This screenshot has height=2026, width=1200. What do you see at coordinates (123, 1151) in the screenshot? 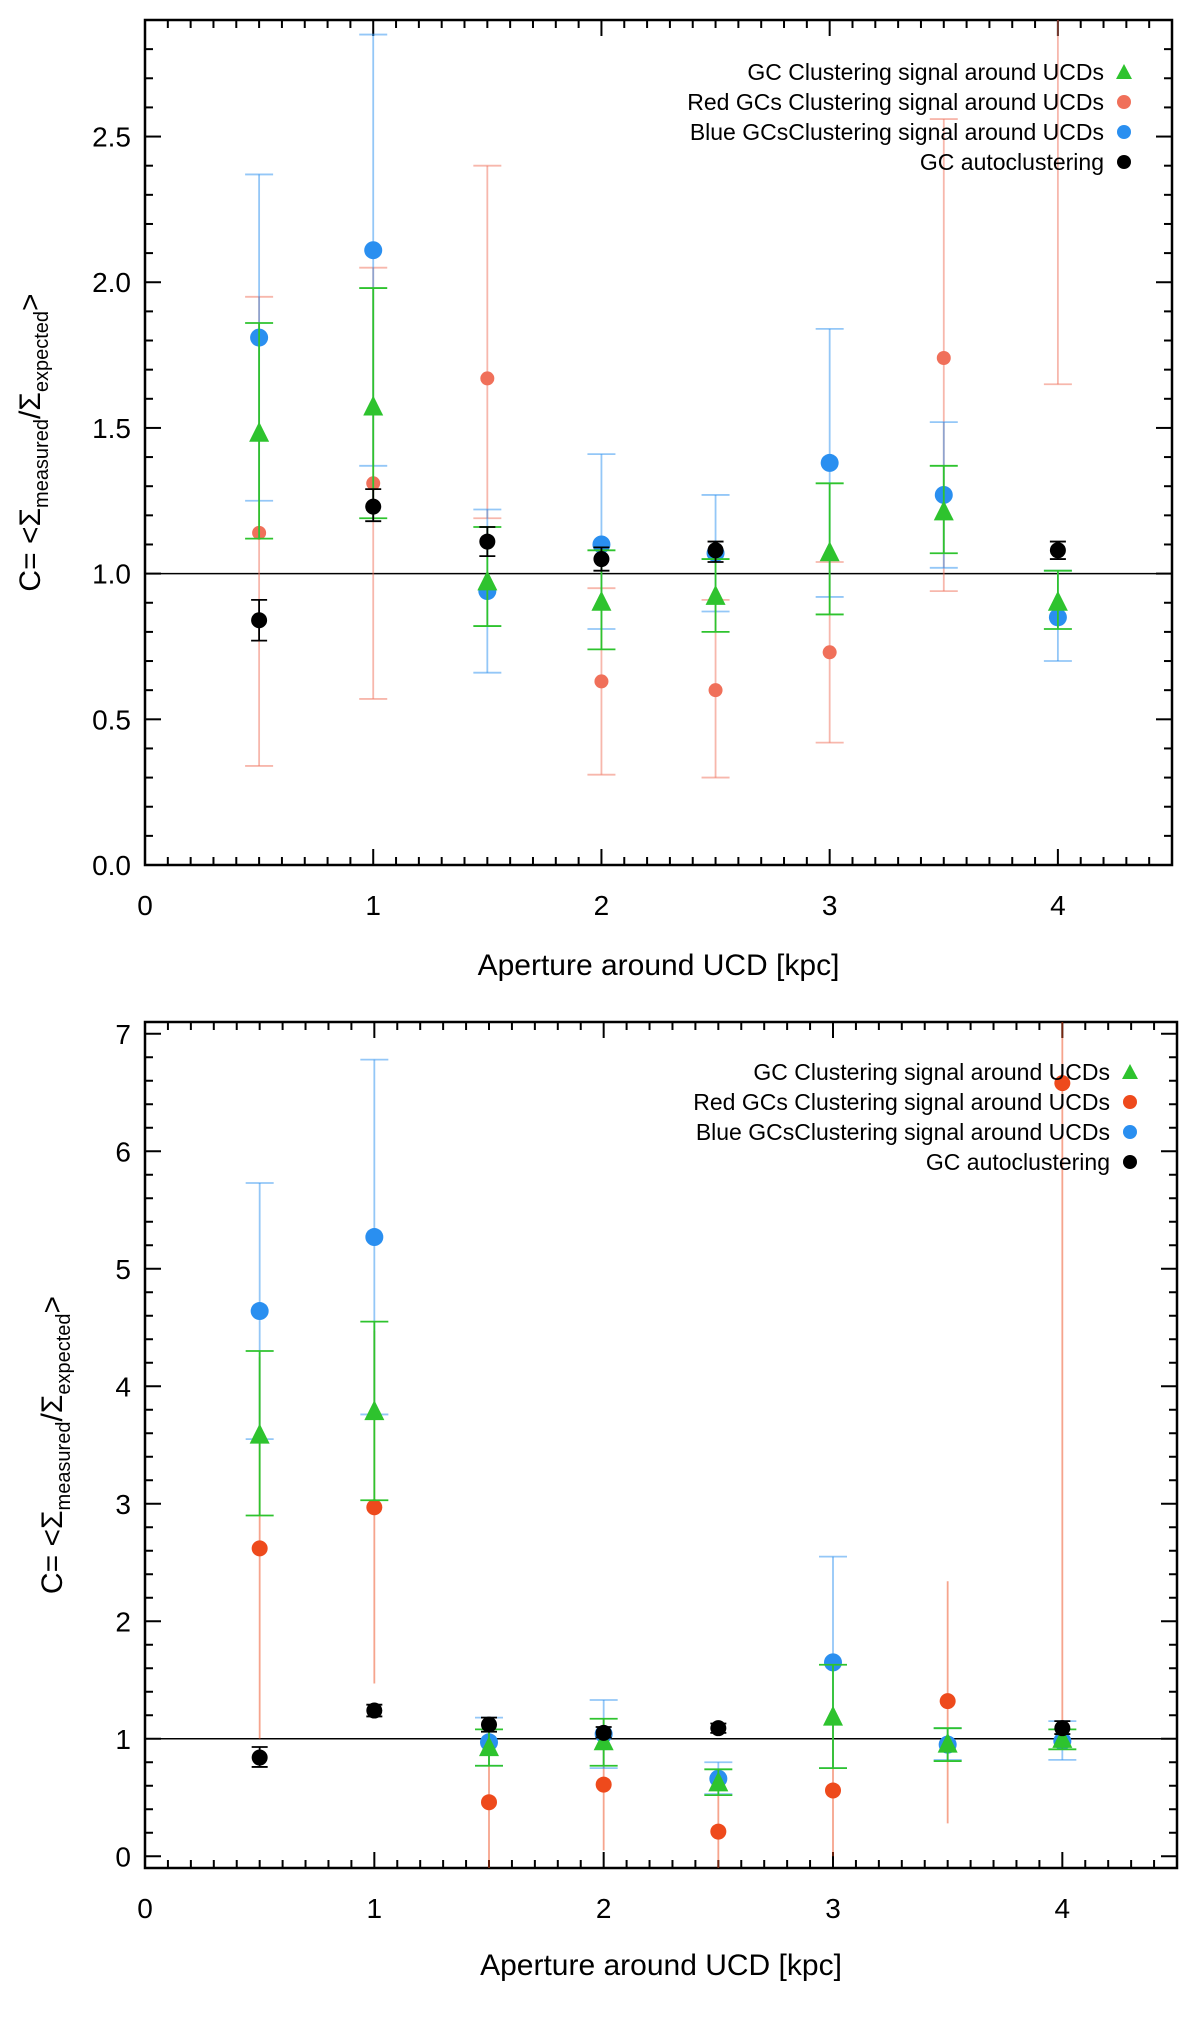
I see `y-tick-label: 6` at bounding box center [123, 1151].